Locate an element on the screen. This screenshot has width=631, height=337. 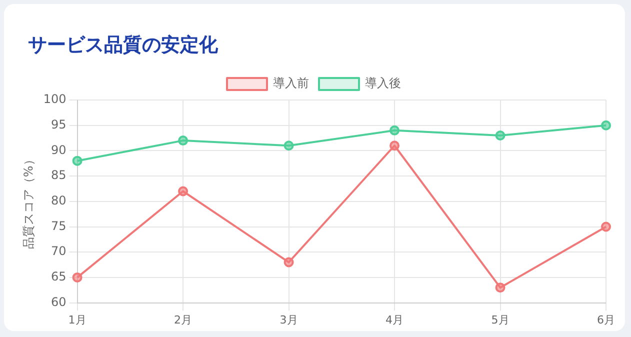
y-tick-label: 95 is located at coordinates (58, 124).